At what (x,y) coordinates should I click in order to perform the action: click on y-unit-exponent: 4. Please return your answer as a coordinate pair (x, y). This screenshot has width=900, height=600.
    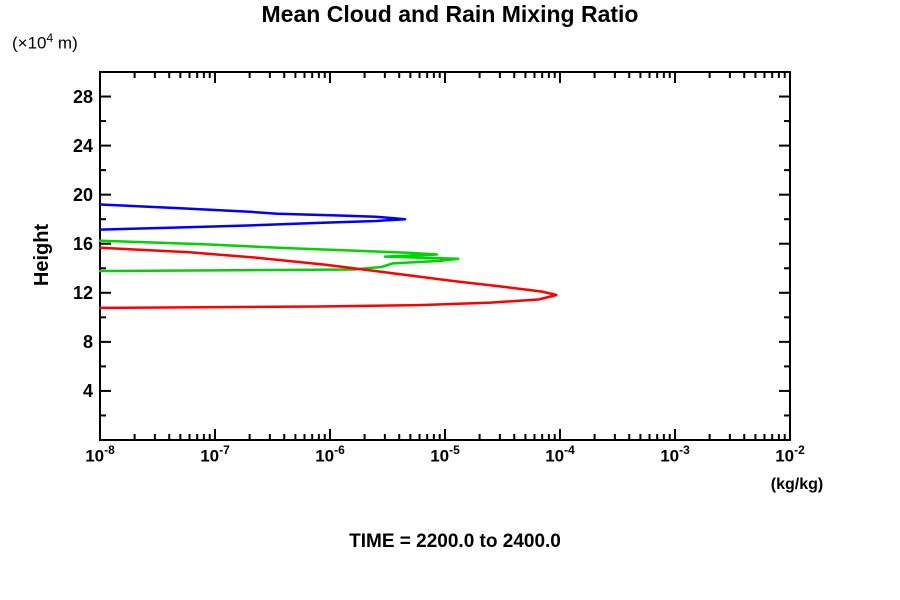
    Looking at the image, I should click on (50, 38).